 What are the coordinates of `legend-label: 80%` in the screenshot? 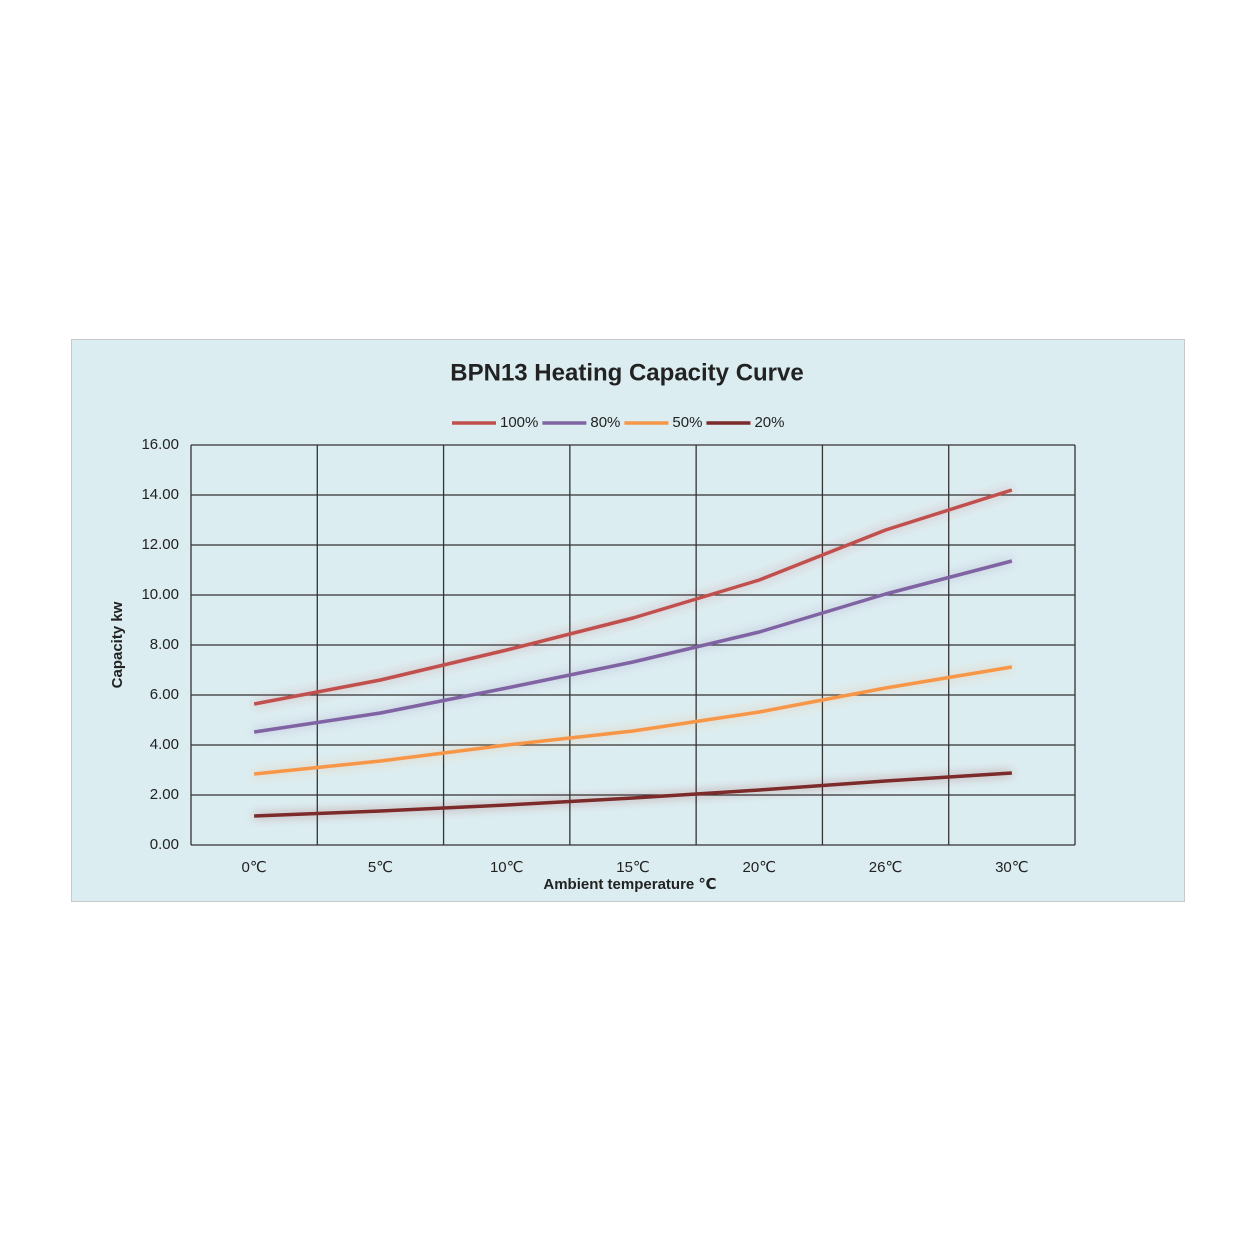 It's located at (605, 422).